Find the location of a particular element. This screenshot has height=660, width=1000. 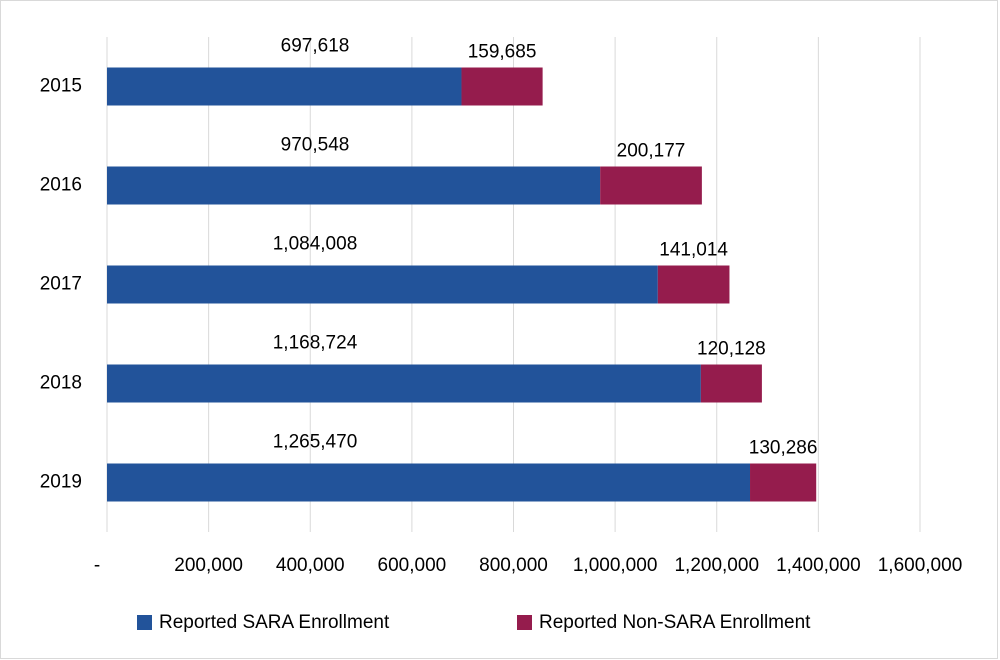

x-tick-label: 400,000 is located at coordinates (310, 565).